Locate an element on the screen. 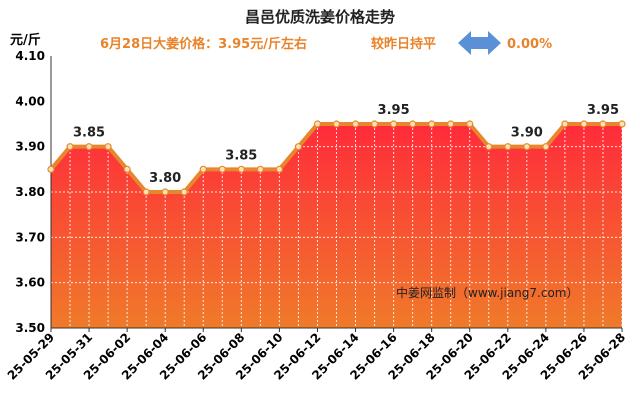 This screenshot has height=411, width=640. y-tick-label: 3.70 is located at coordinates (30, 237).